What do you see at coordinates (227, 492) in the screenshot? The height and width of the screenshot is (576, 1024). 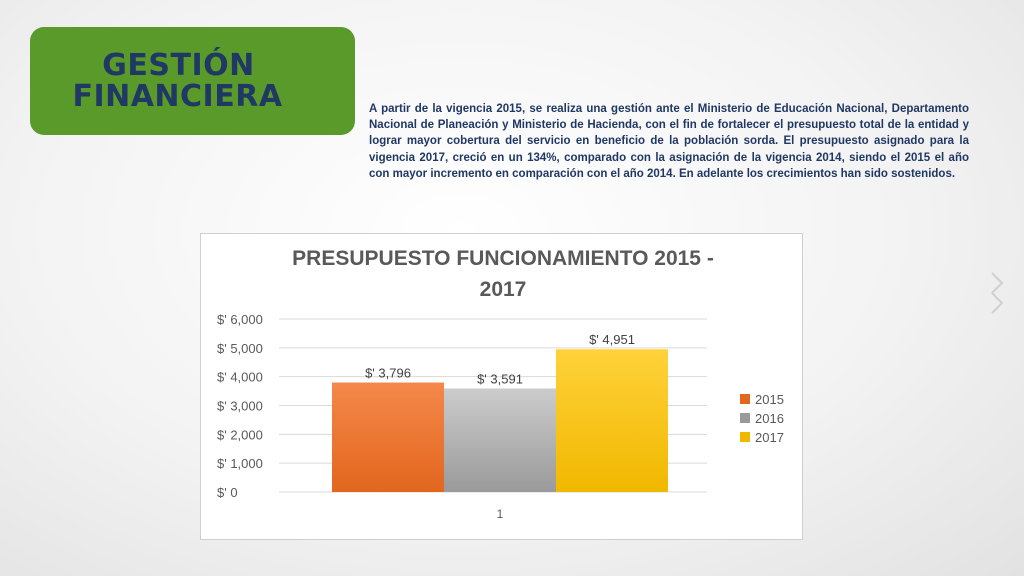 I see `y-tick-label: $' 0` at bounding box center [227, 492].